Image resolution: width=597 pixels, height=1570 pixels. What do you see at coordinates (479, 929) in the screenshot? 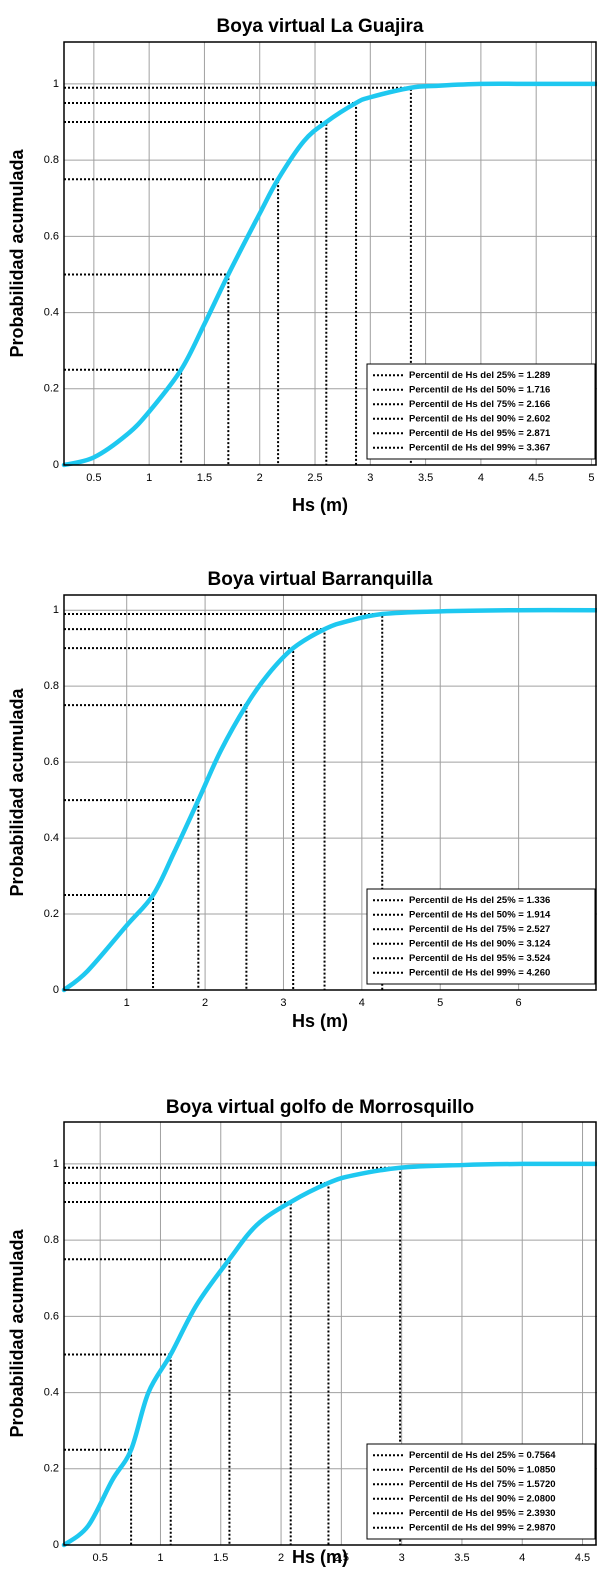
I see `legend-label: Percentil de Hs del 75% = 2.527` at bounding box center [479, 929].